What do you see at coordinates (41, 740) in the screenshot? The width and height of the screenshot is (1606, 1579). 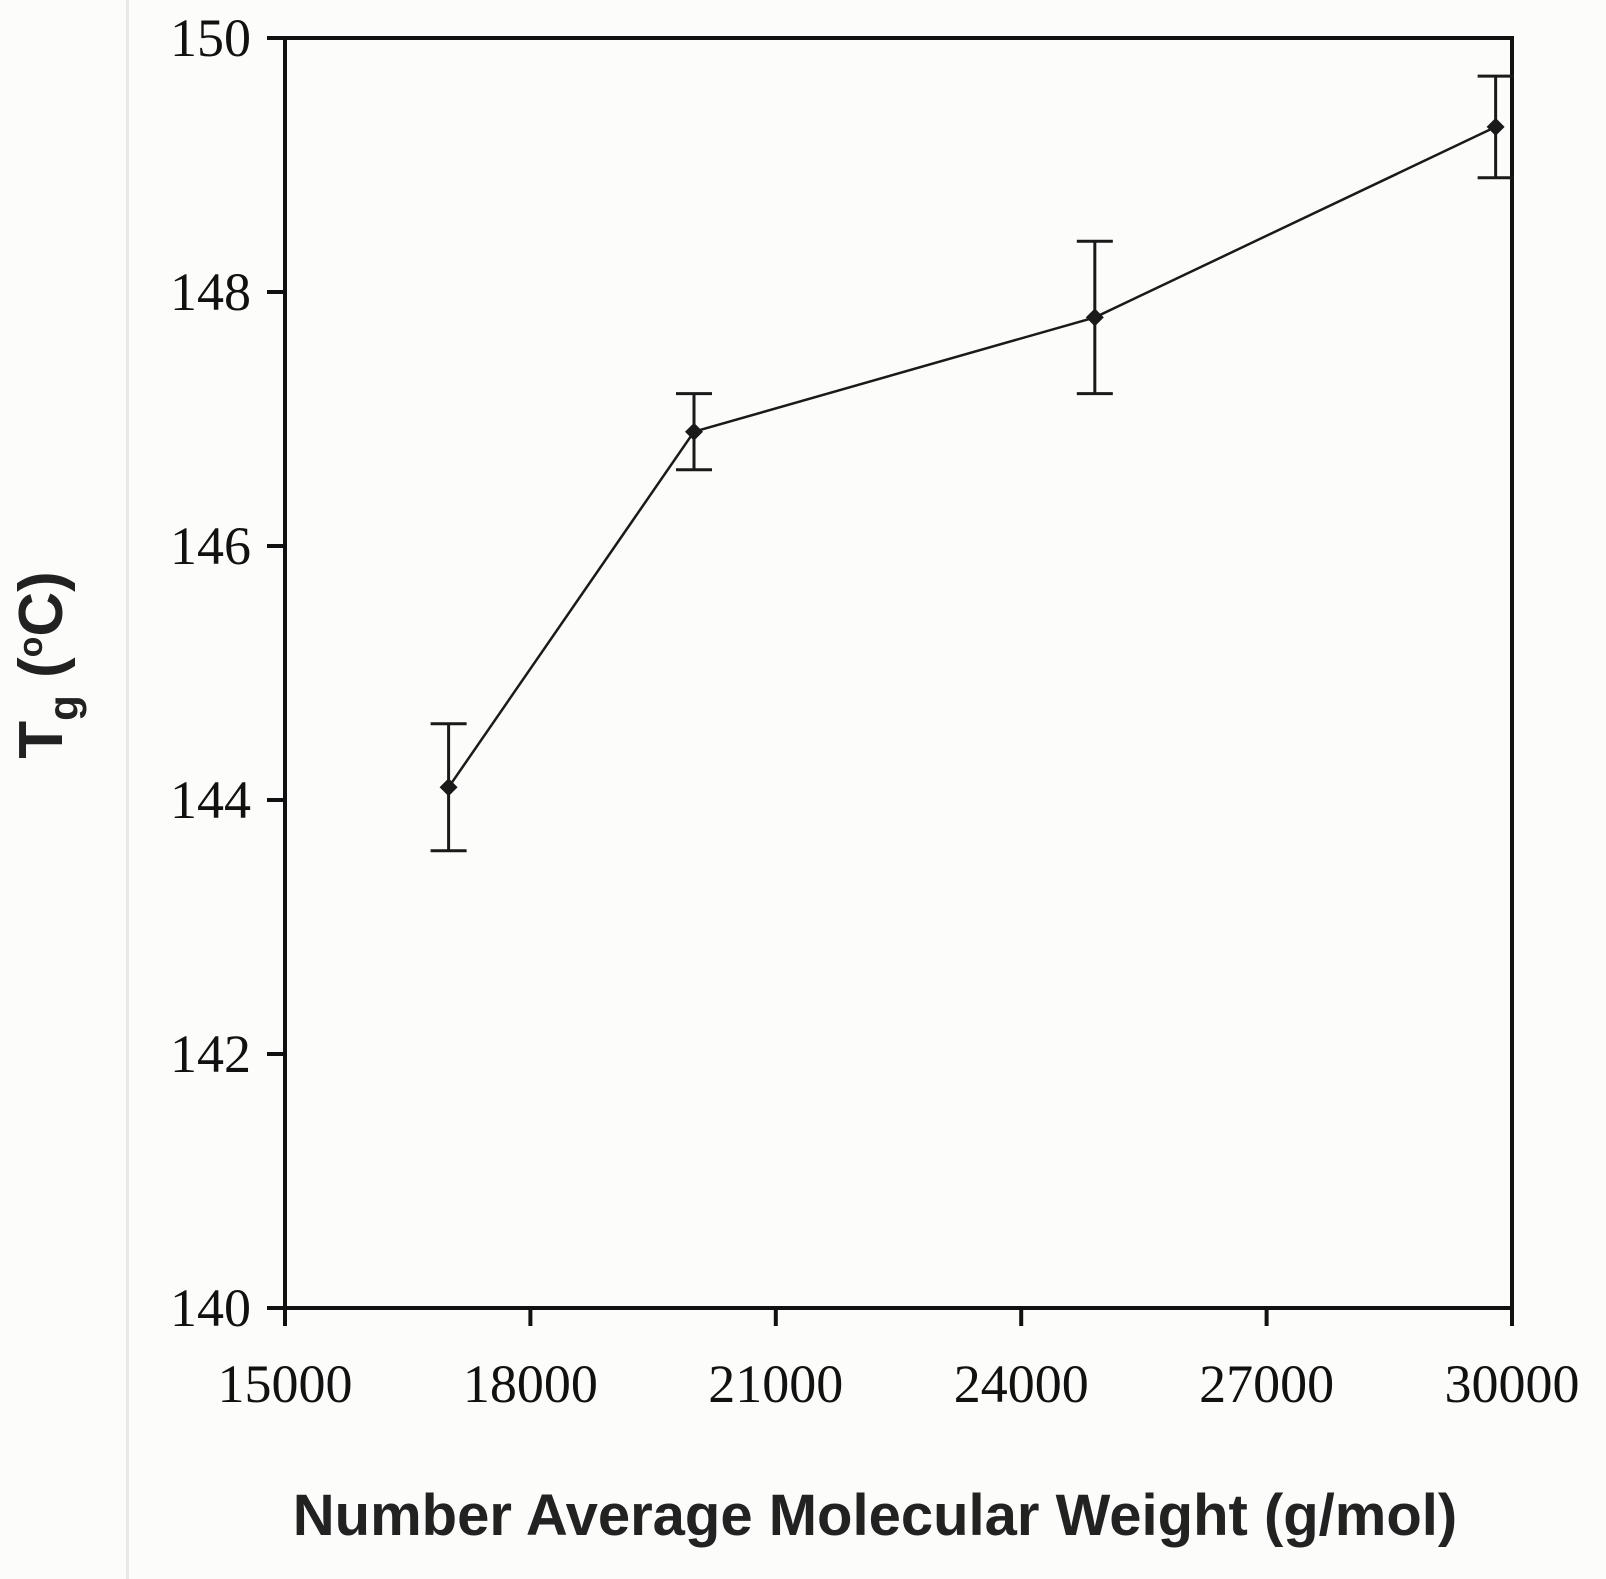 I see `y-title-symbol: T` at bounding box center [41, 740].